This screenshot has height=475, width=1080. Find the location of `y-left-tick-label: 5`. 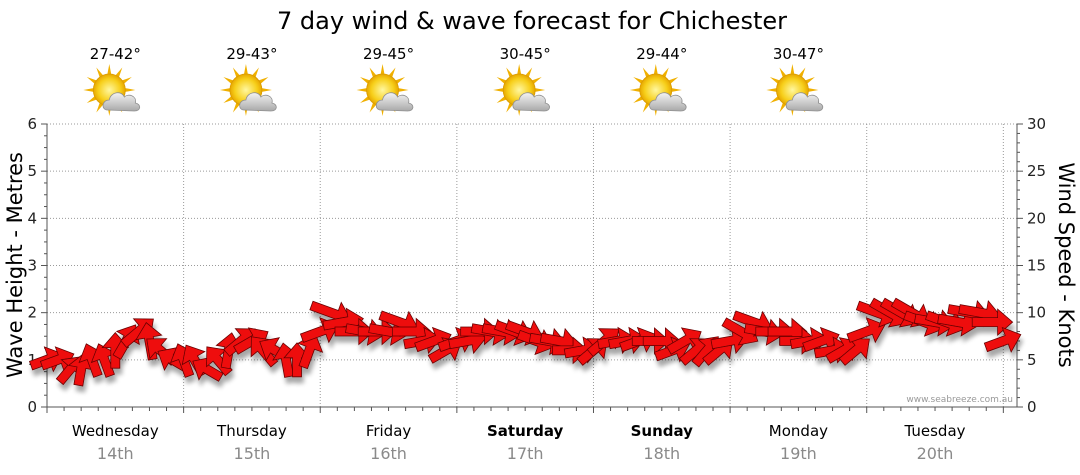

y-left-tick-label: 5 is located at coordinates (32, 171).